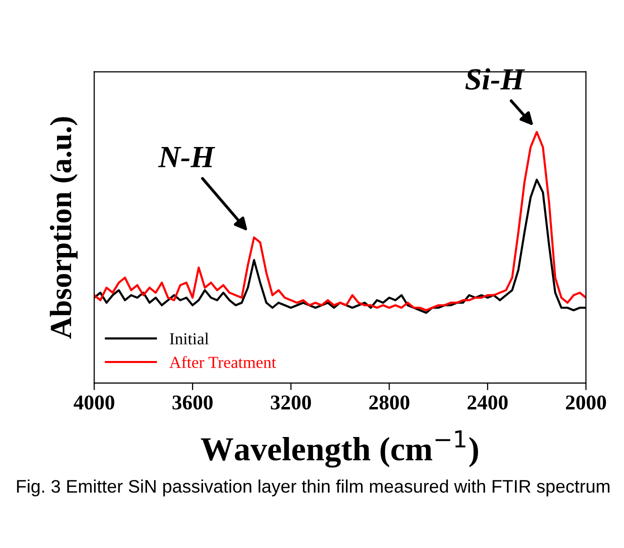 This screenshot has height=548, width=624. I want to click on x-tick-label: 3200, so click(290, 402).